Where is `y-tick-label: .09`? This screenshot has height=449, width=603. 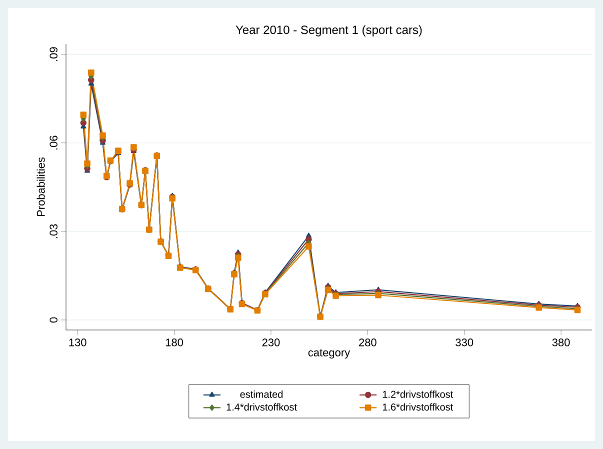 y-tick-label: .09 is located at coordinates (54, 54).